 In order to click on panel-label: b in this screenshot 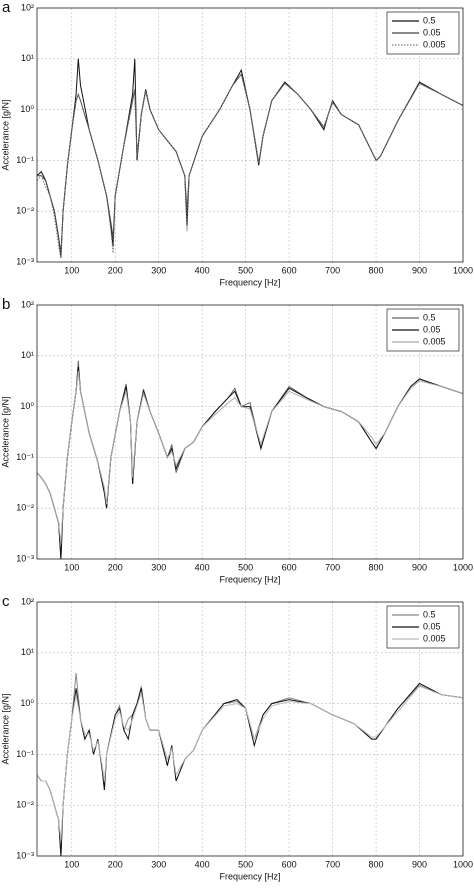, I will do `click(6, 304)`.